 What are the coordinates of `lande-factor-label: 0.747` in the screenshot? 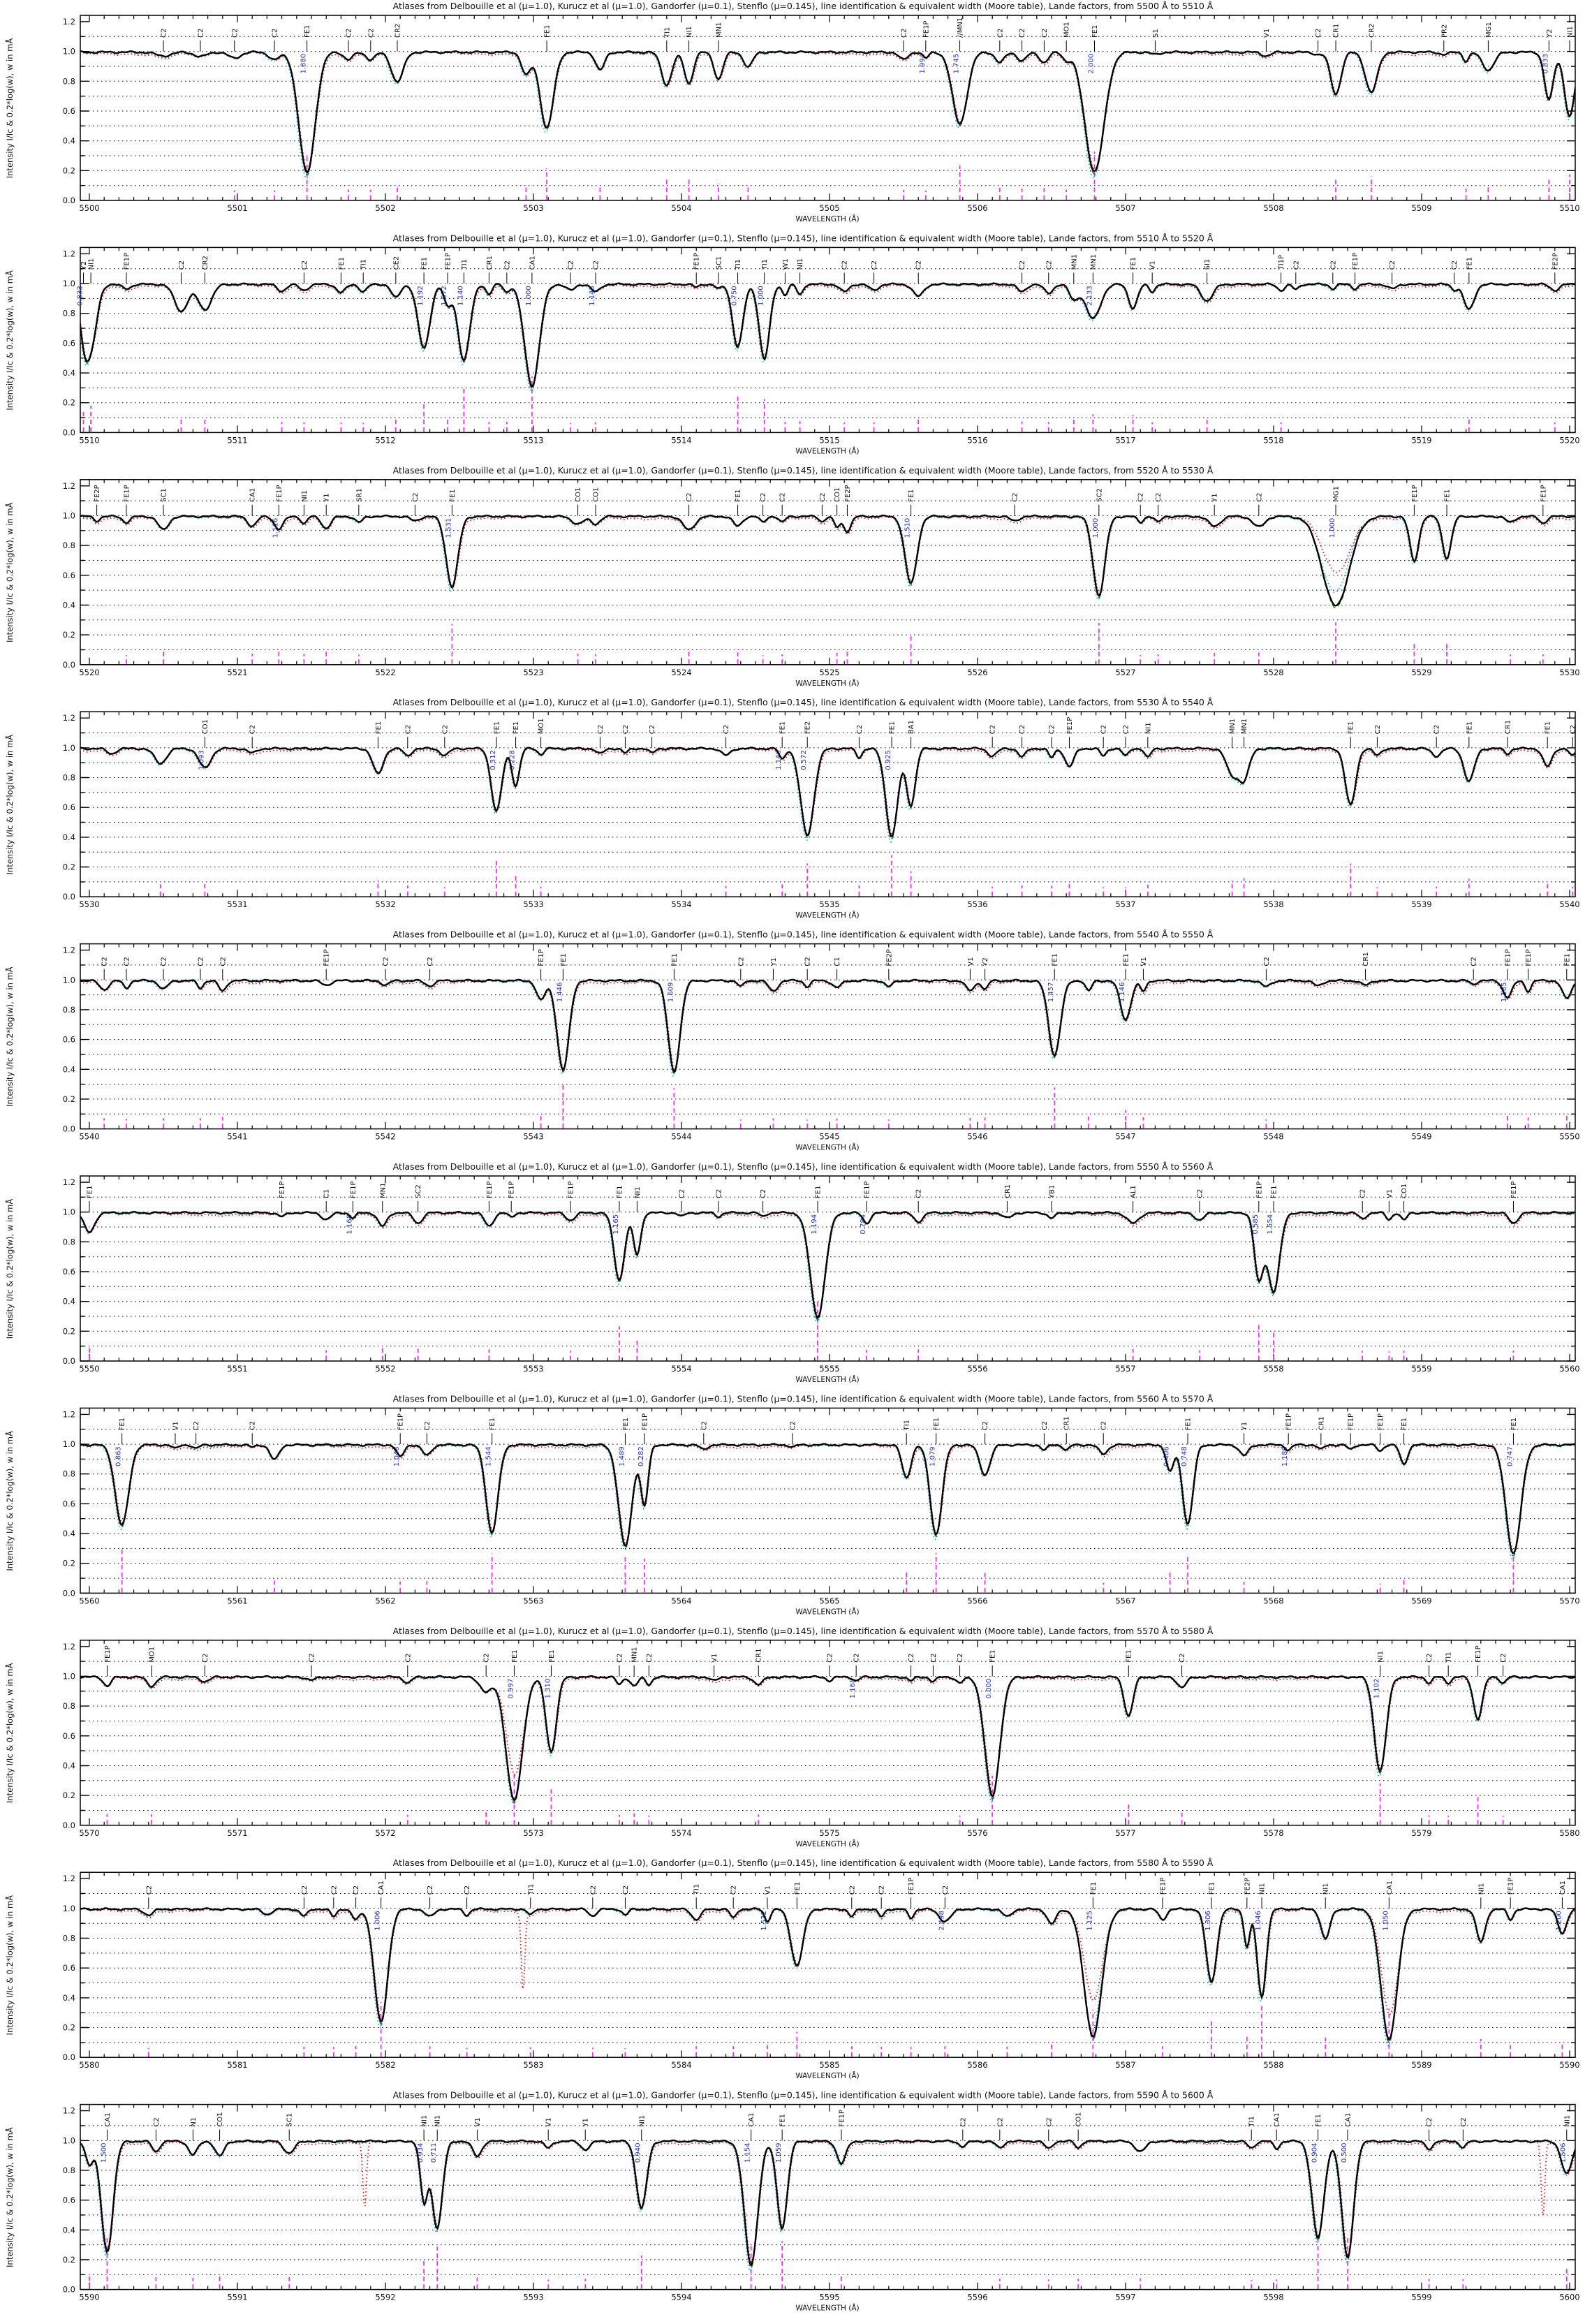 It's located at (1510, 1456).